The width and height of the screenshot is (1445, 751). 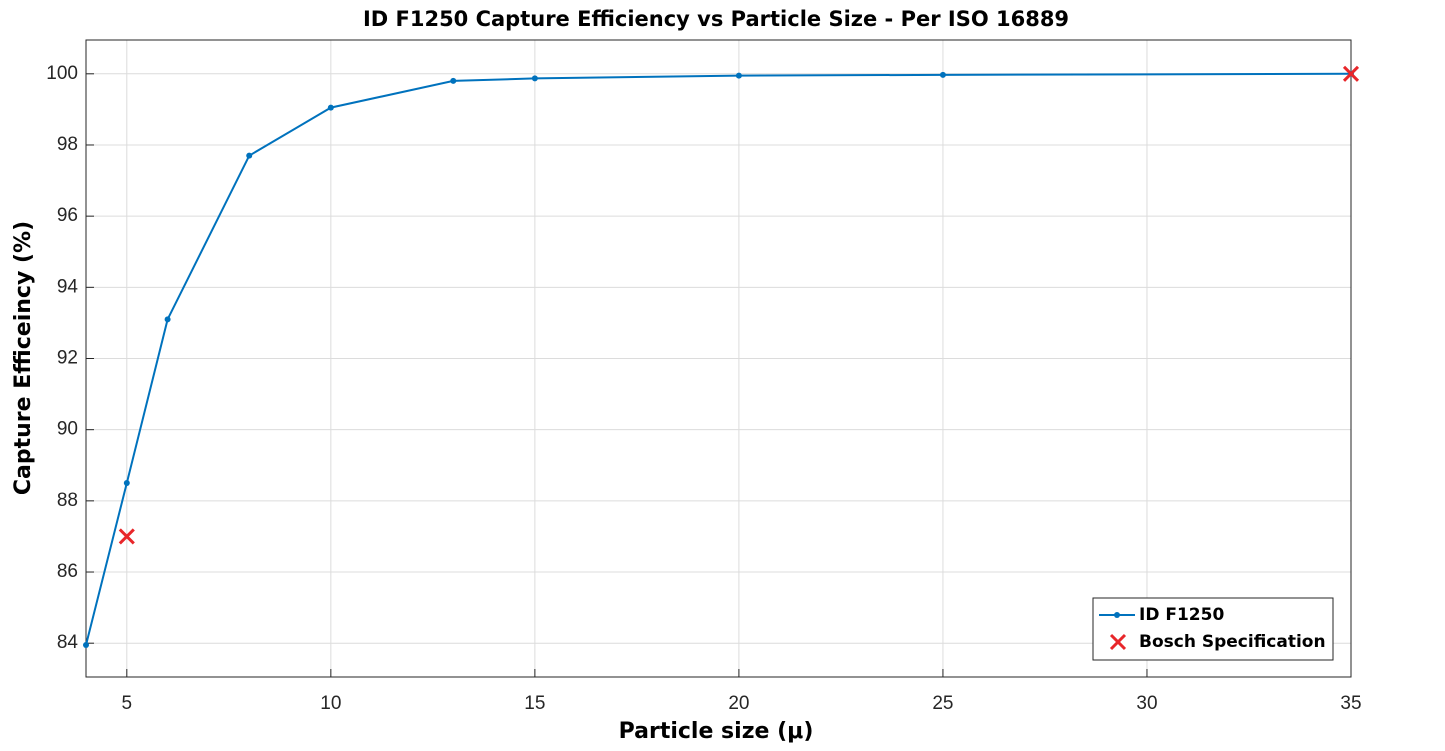 What do you see at coordinates (68, 642) in the screenshot?
I see `y-tick-label: 84` at bounding box center [68, 642].